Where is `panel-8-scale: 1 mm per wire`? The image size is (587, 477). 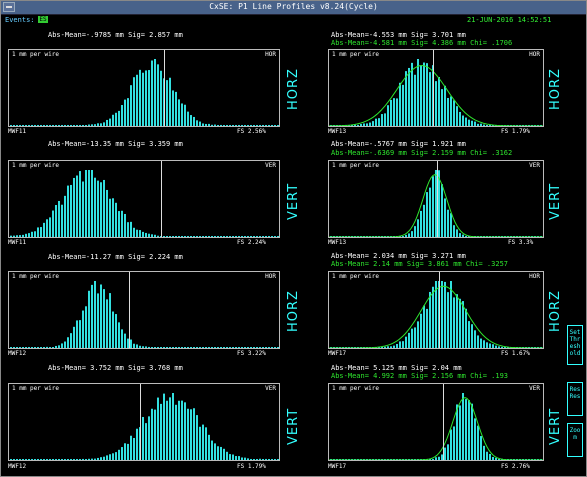
panel-8-scale: 1 mm per wire is located at coordinates (355, 388).